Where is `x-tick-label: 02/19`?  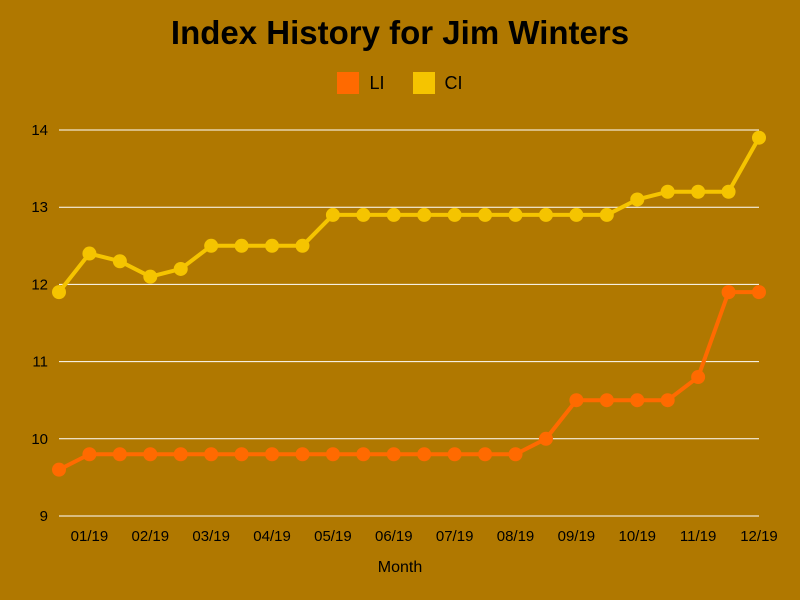 x-tick-label: 02/19 is located at coordinates (151, 536).